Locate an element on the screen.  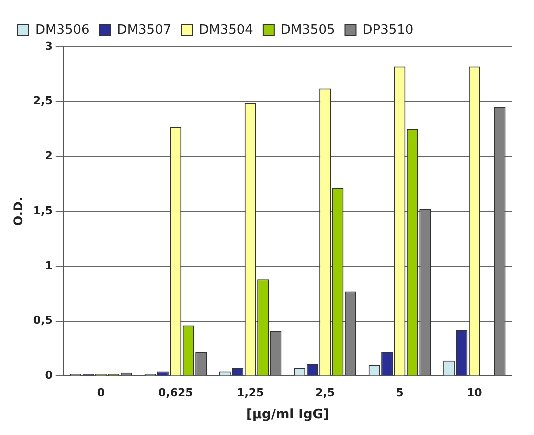
legend-label: DM3506 is located at coordinates (63, 30).